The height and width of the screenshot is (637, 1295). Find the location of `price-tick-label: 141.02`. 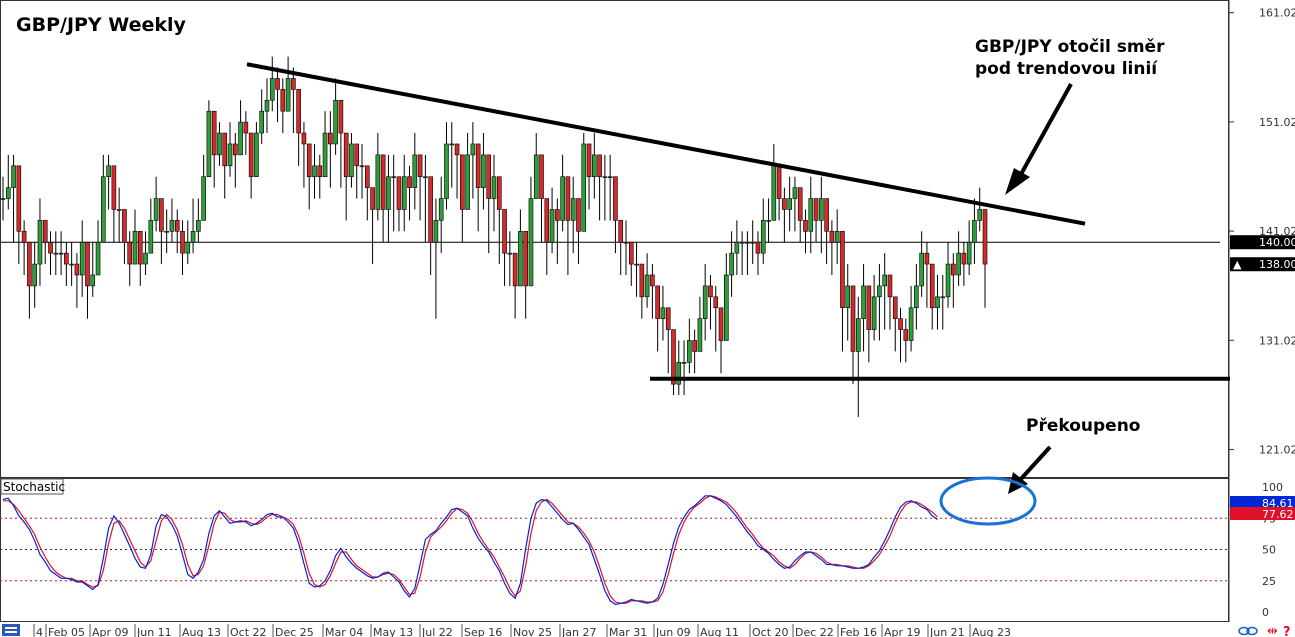

price-tick-label: 141.02 is located at coordinates (1277, 231).